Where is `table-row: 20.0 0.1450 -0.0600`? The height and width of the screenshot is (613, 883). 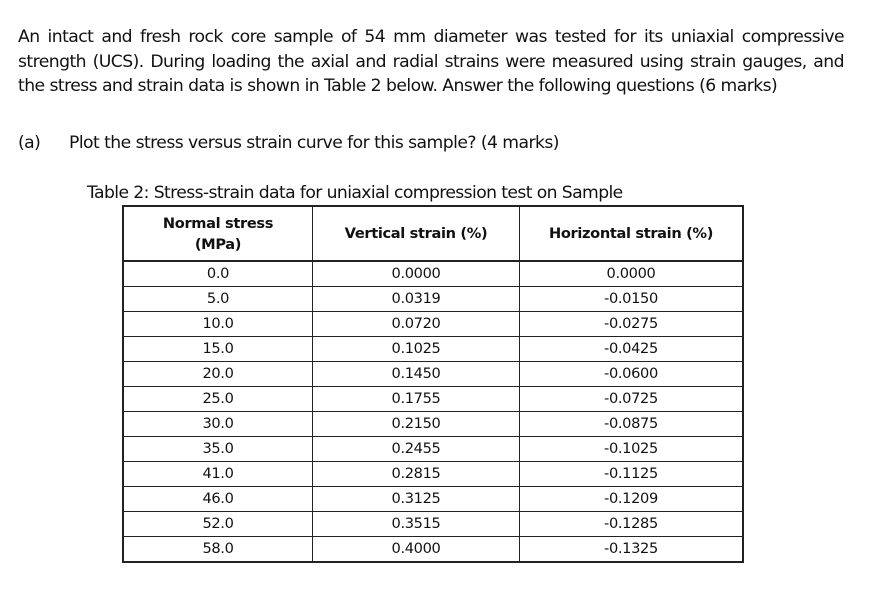
table-row: 20.0 0.1450 -0.0600 is located at coordinates (433, 374).